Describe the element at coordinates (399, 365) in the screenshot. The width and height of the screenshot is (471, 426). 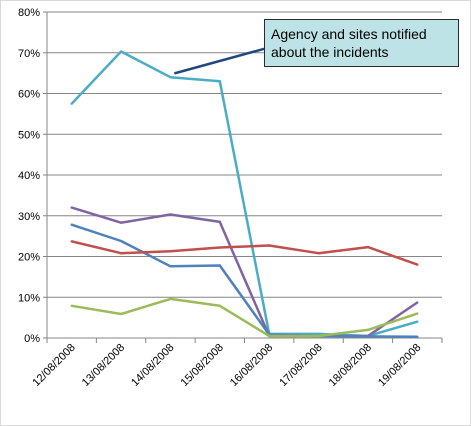
I see `x-tick-label: 19/08/2008` at that location.